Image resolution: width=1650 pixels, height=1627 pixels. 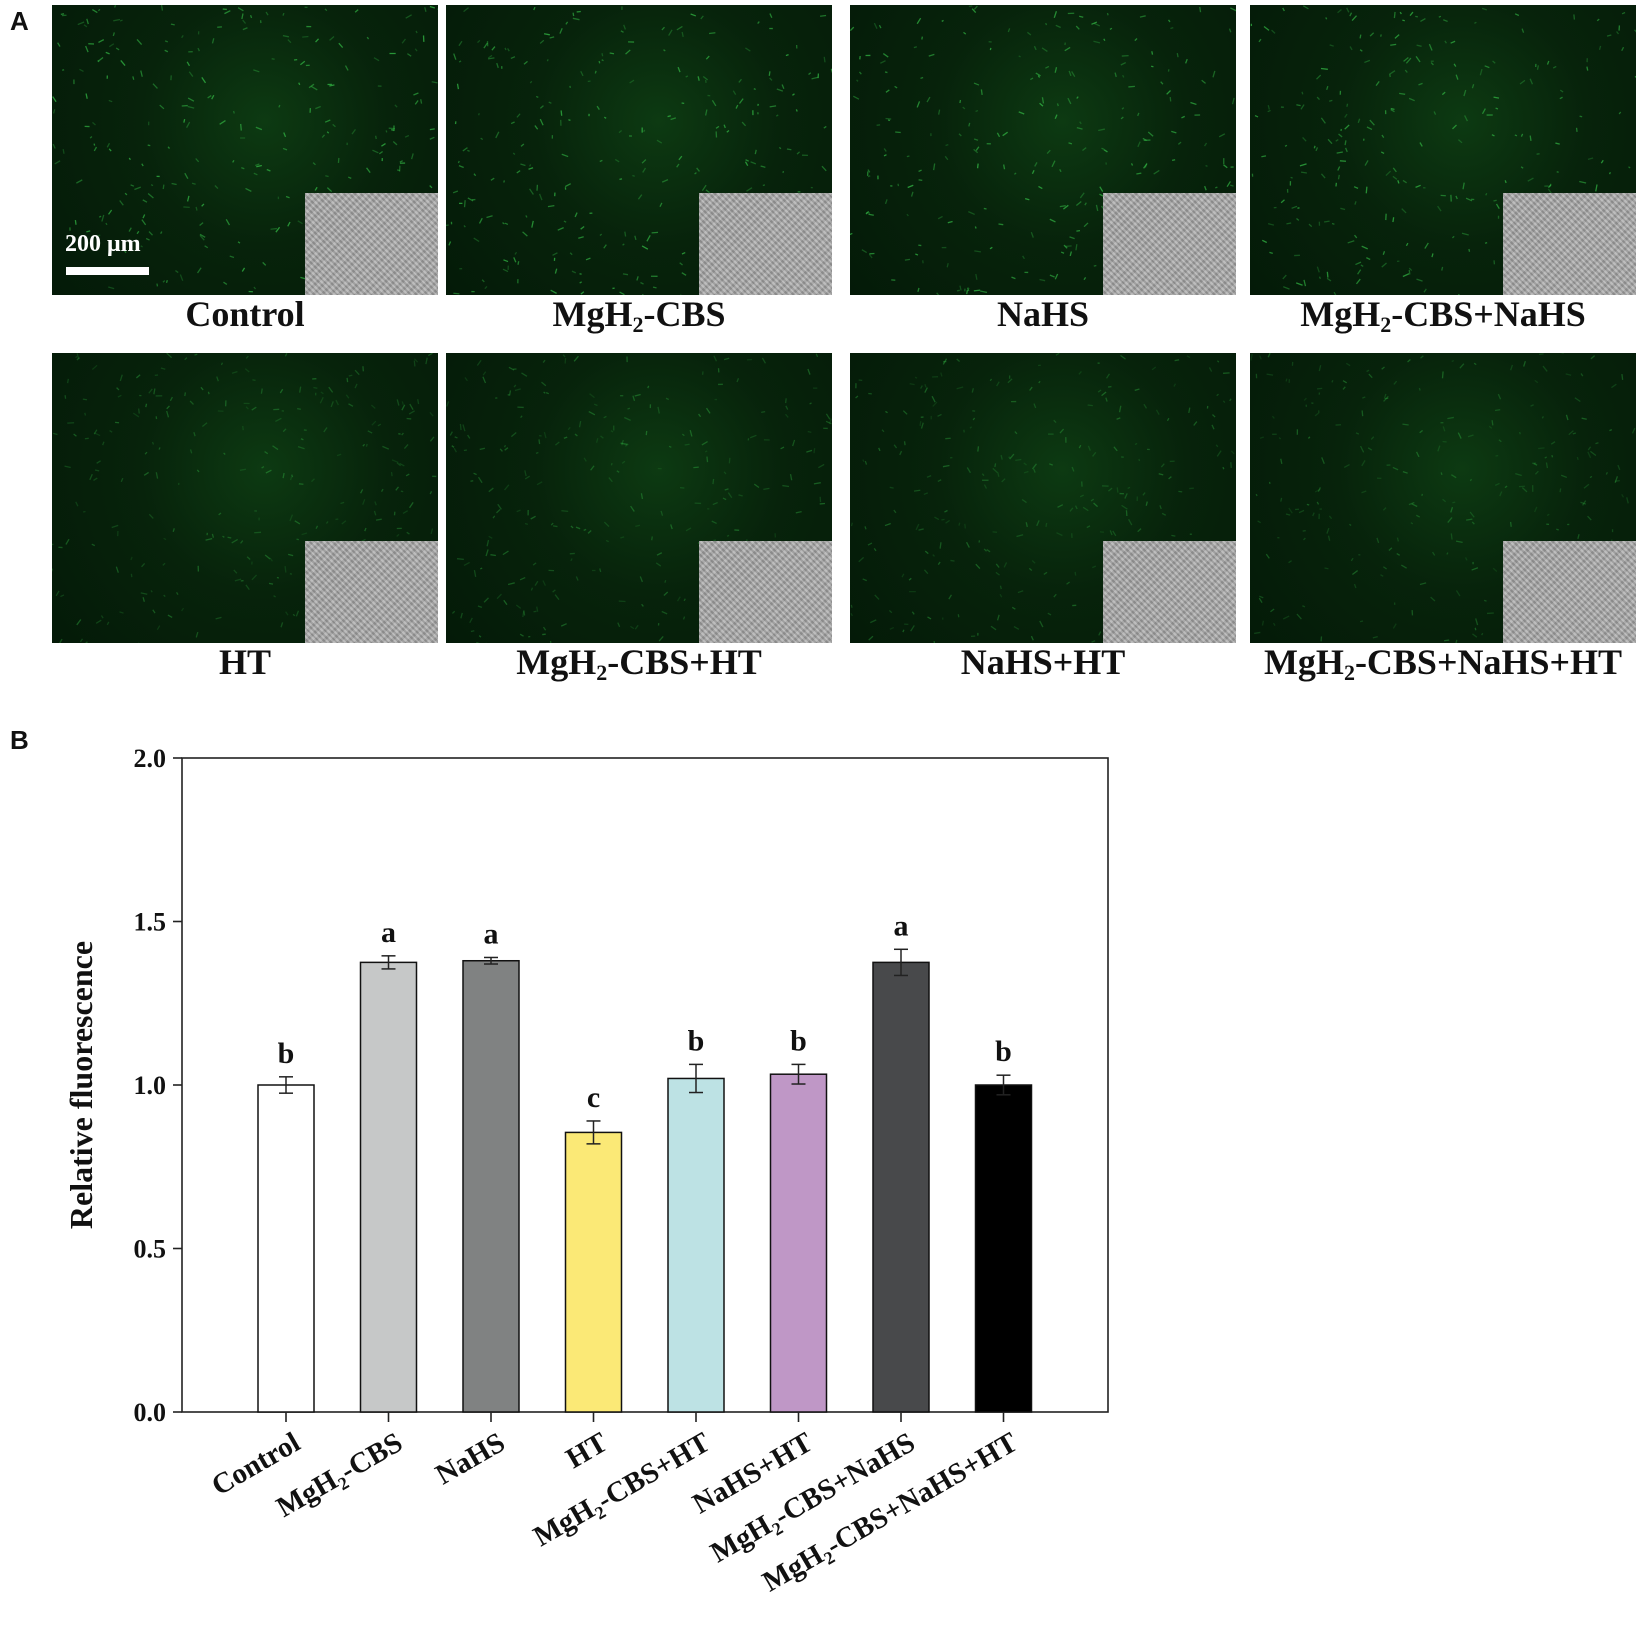 What do you see at coordinates (1443, 663) in the screenshot?
I see `micrograph-label: MgH2-CBS+NaHS+HT` at bounding box center [1443, 663].